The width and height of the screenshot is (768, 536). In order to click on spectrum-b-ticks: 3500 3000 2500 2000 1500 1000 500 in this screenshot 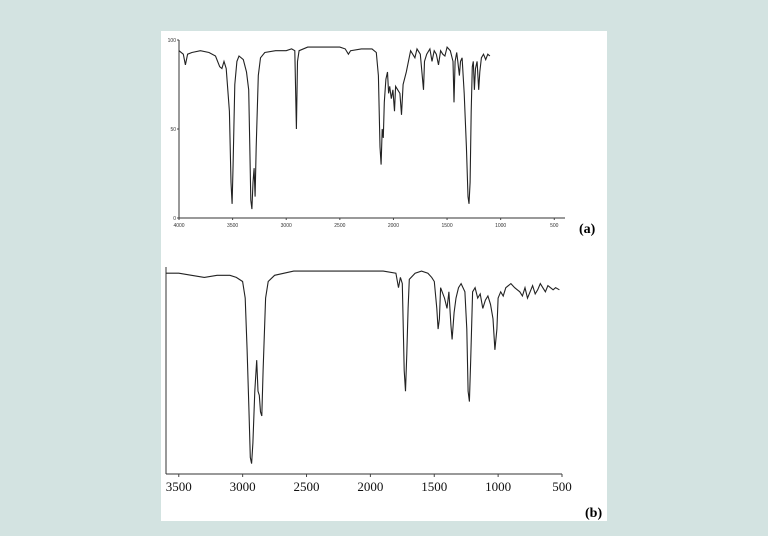, I will do `click(369, 484)`.